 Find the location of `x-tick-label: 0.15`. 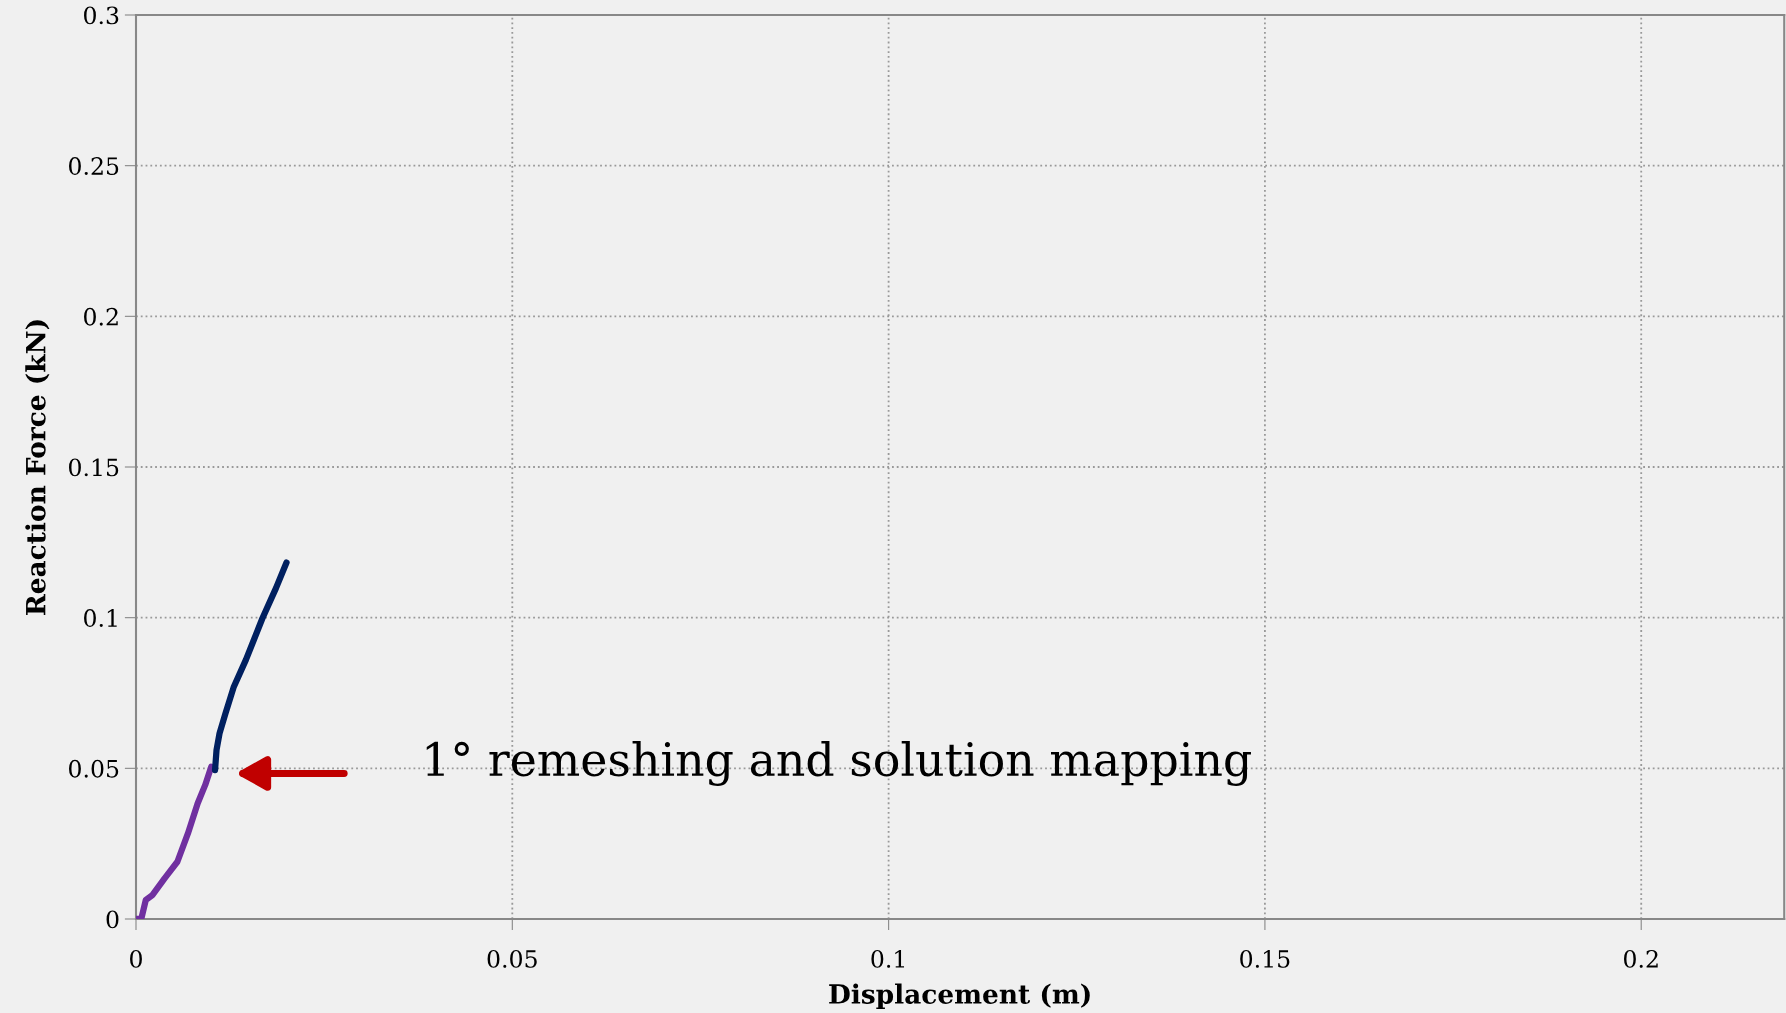

x-tick-label: 0.15 is located at coordinates (1265, 958).